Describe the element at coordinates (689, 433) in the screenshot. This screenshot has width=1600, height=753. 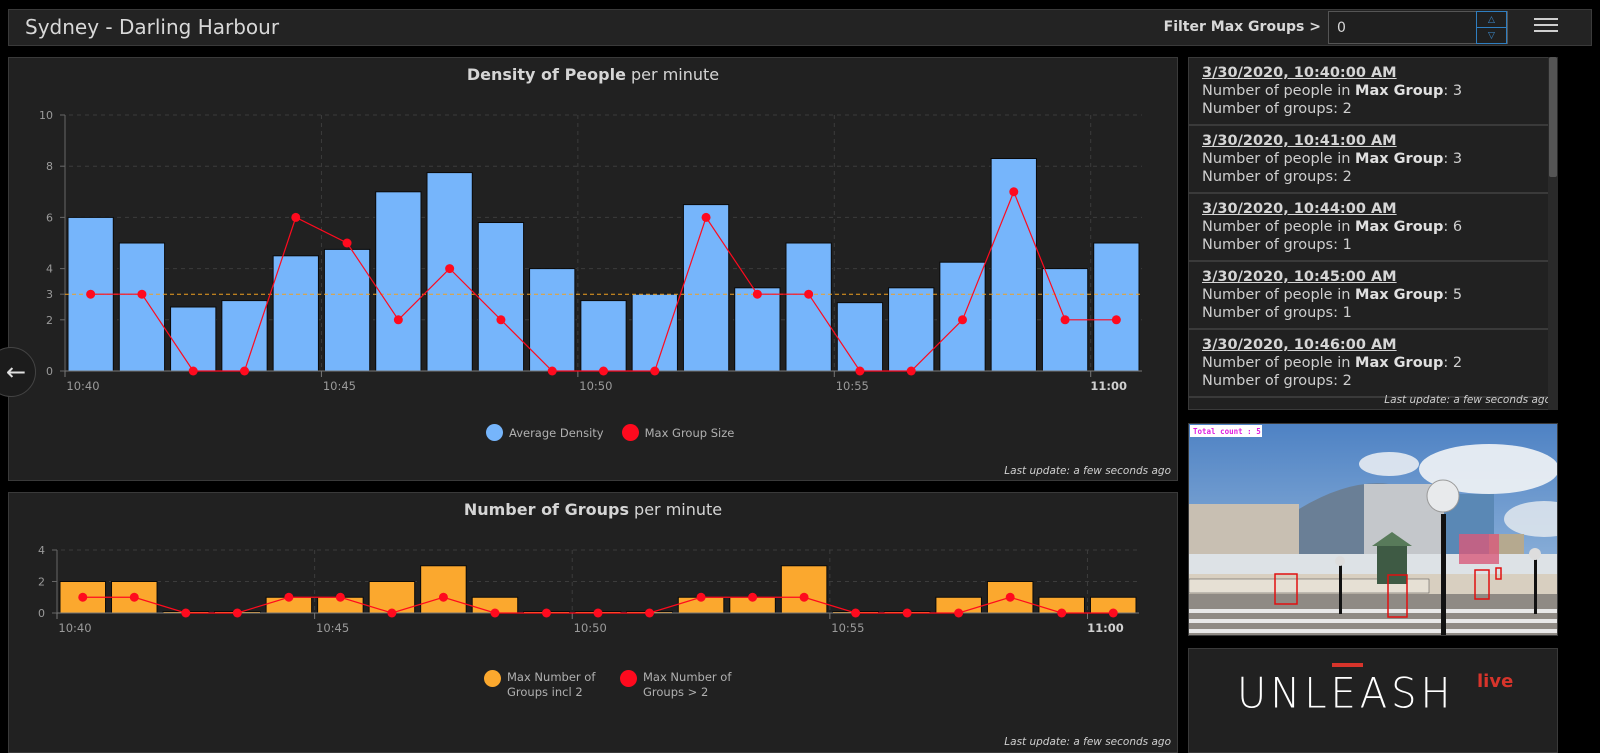
I see `legend-label: Max Group Size` at that location.